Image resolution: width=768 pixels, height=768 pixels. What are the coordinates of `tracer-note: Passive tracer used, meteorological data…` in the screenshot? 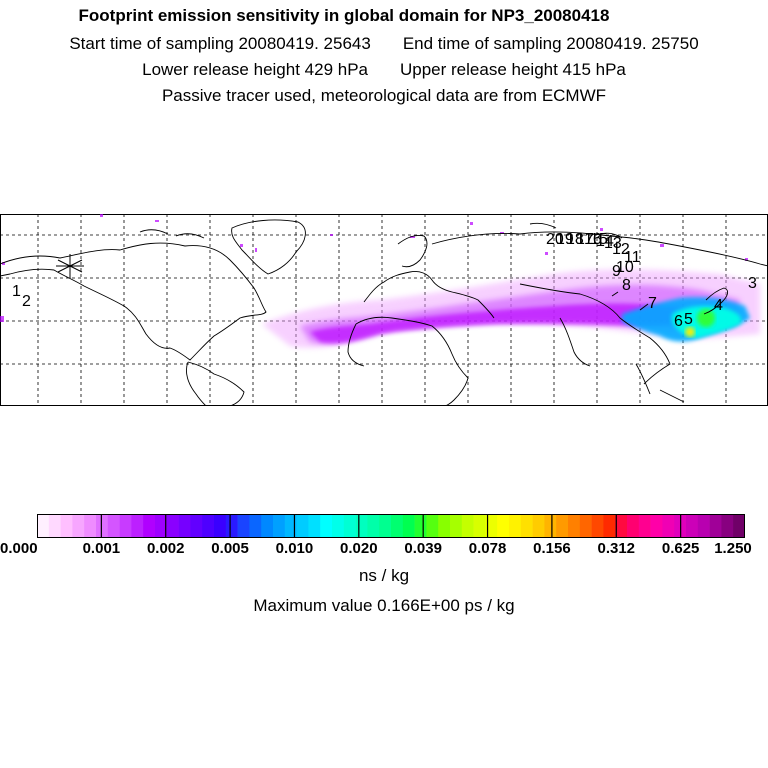 It's located at (384, 95).